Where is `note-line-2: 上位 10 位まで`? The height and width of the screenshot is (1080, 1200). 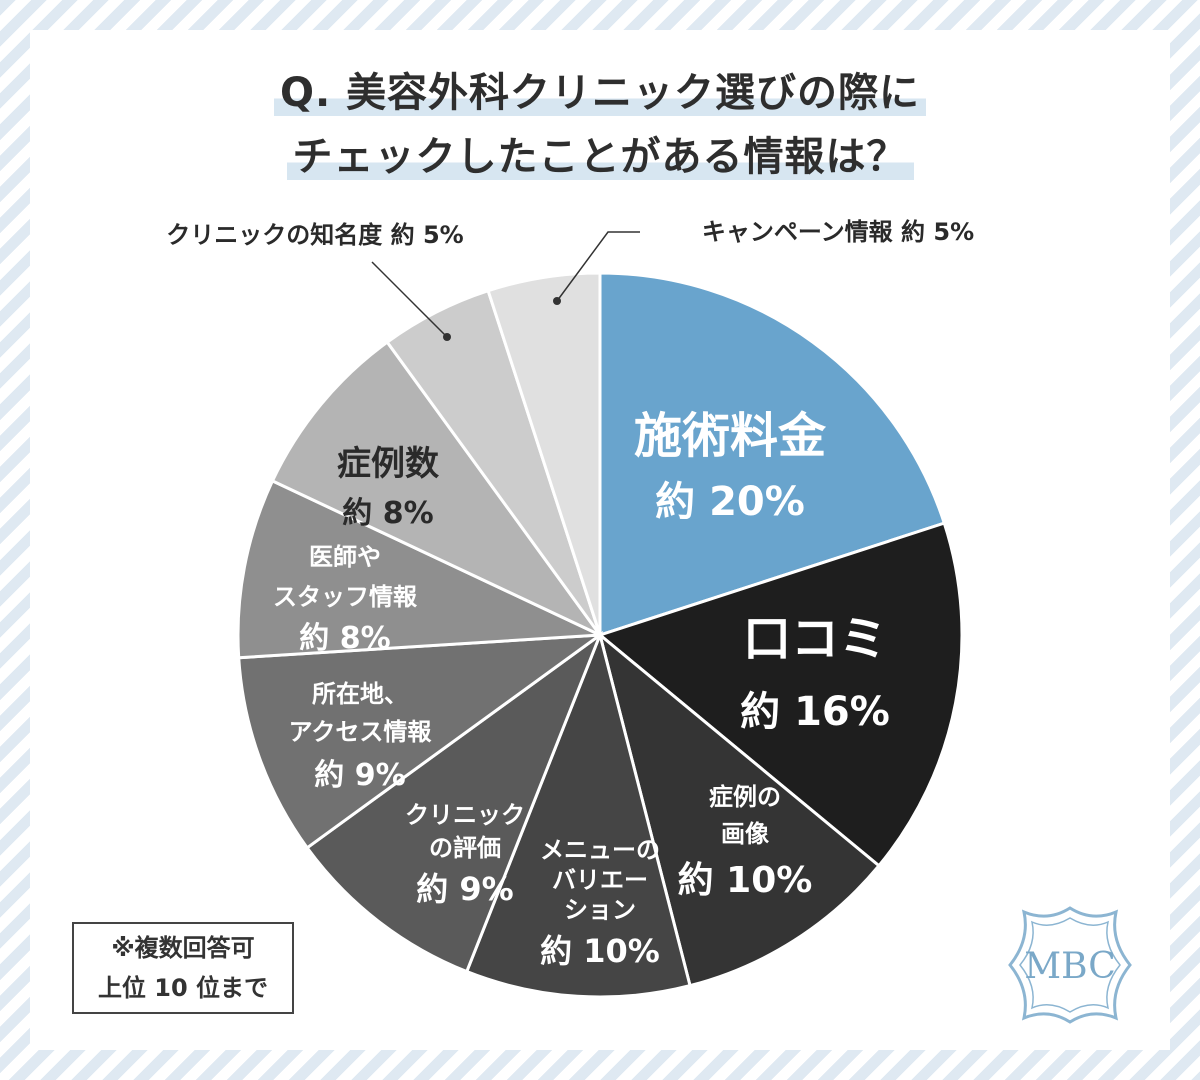
note-line-2: 上位 10 位まで is located at coordinates (183, 988).